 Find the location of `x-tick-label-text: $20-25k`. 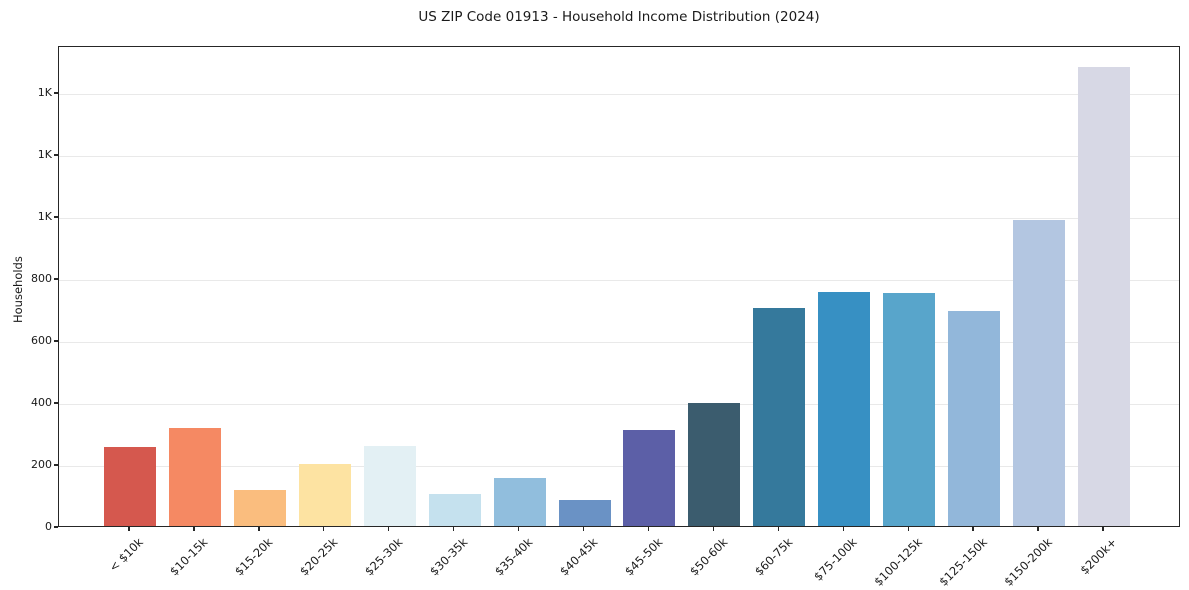

x-tick-label-text: $20-25k is located at coordinates (319, 557).